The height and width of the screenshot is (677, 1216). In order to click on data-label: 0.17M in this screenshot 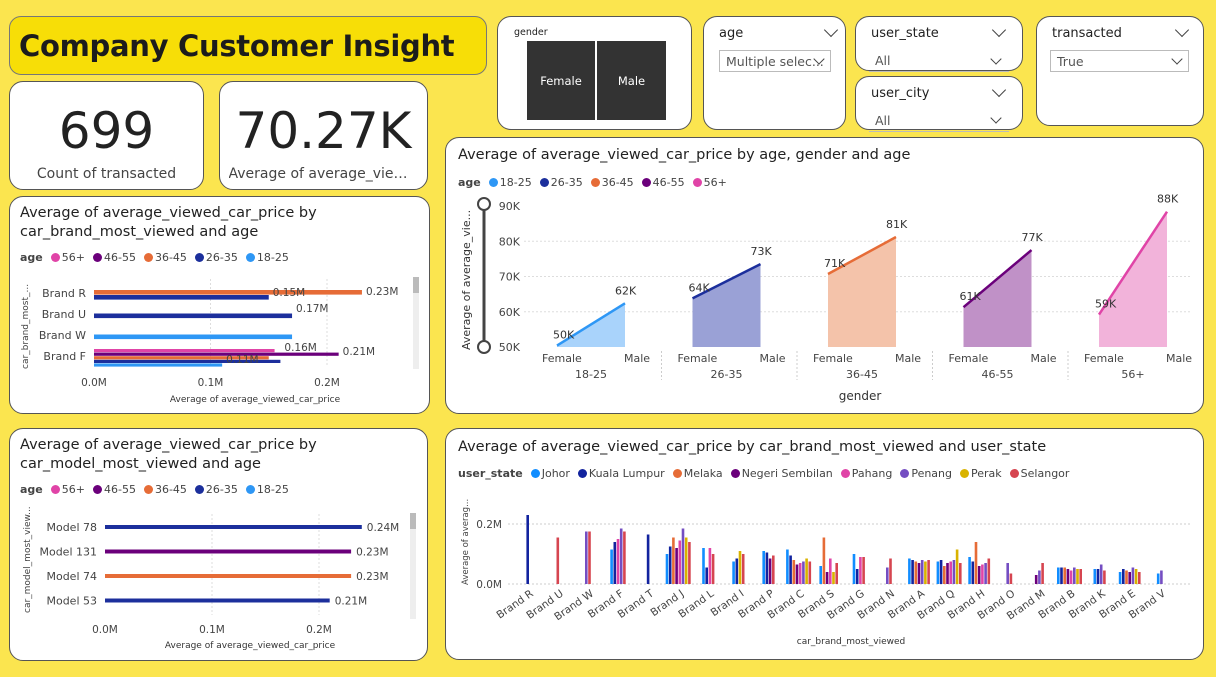, I will do `click(312, 309)`.